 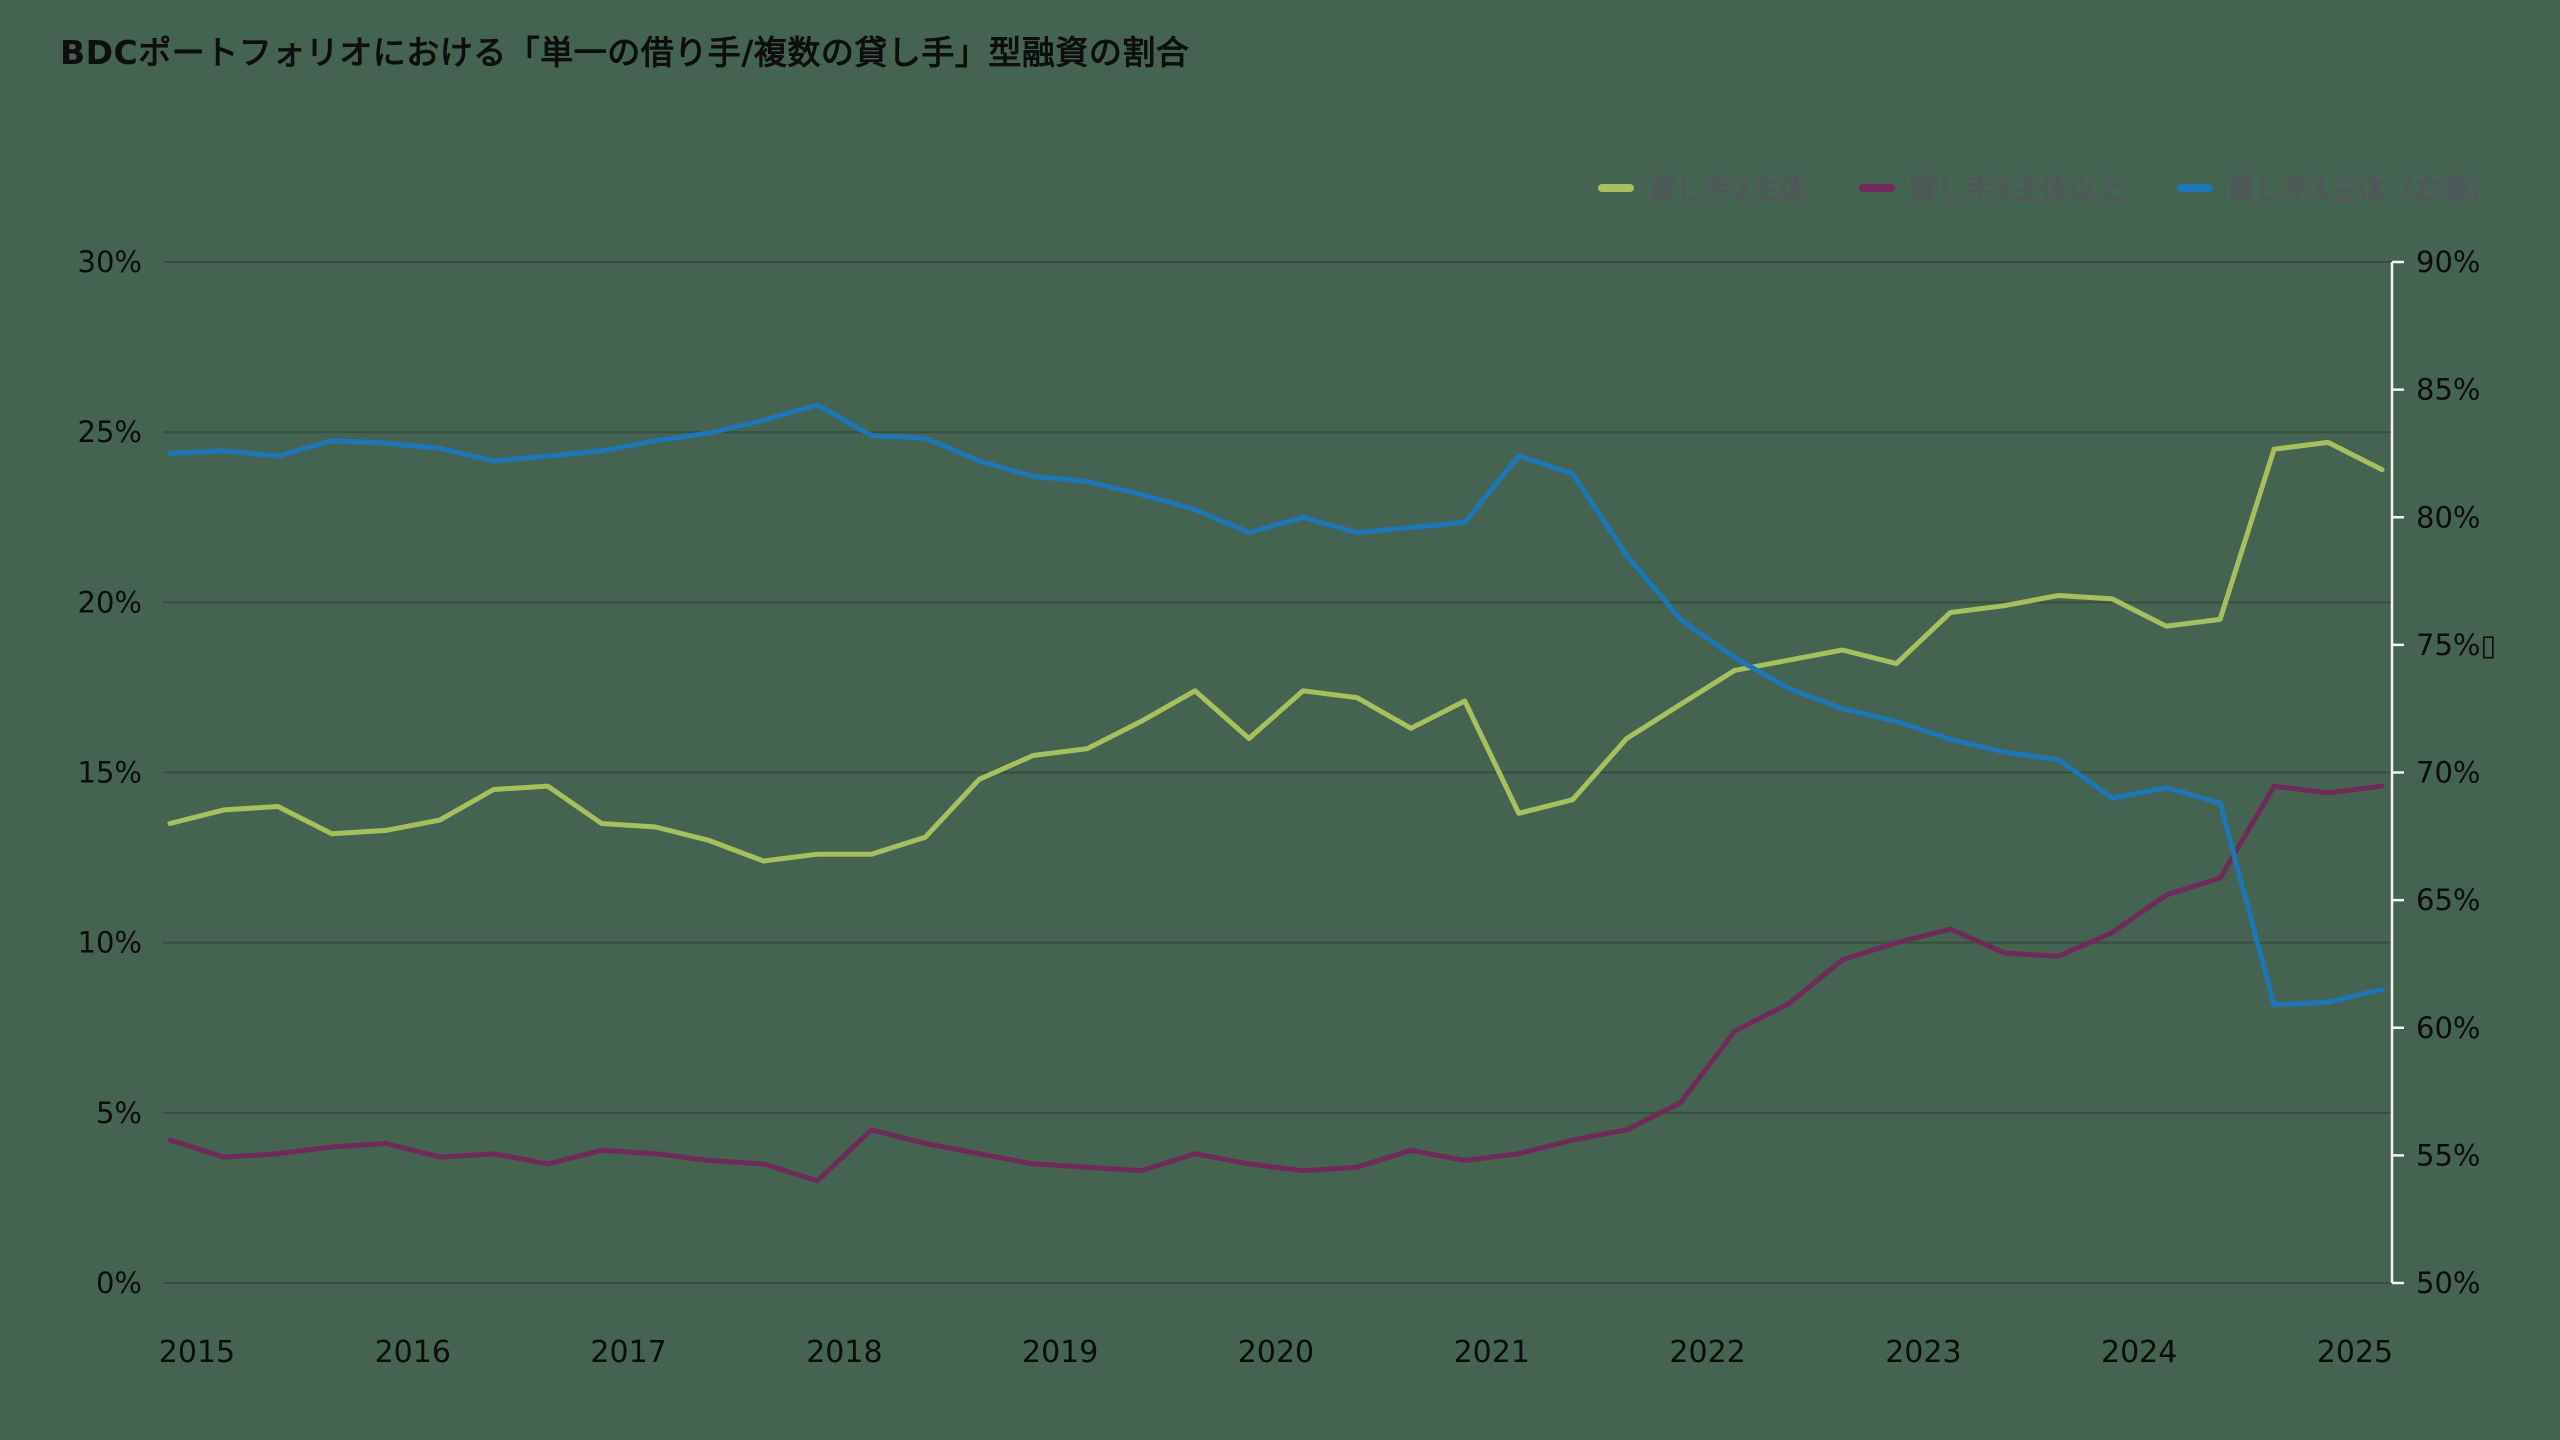 What do you see at coordinates (2017, 189) in the screenshot?
I see `legend-label-three-plus-lenders: 貸し手3主体以上` at bounding box center [2017, 189].